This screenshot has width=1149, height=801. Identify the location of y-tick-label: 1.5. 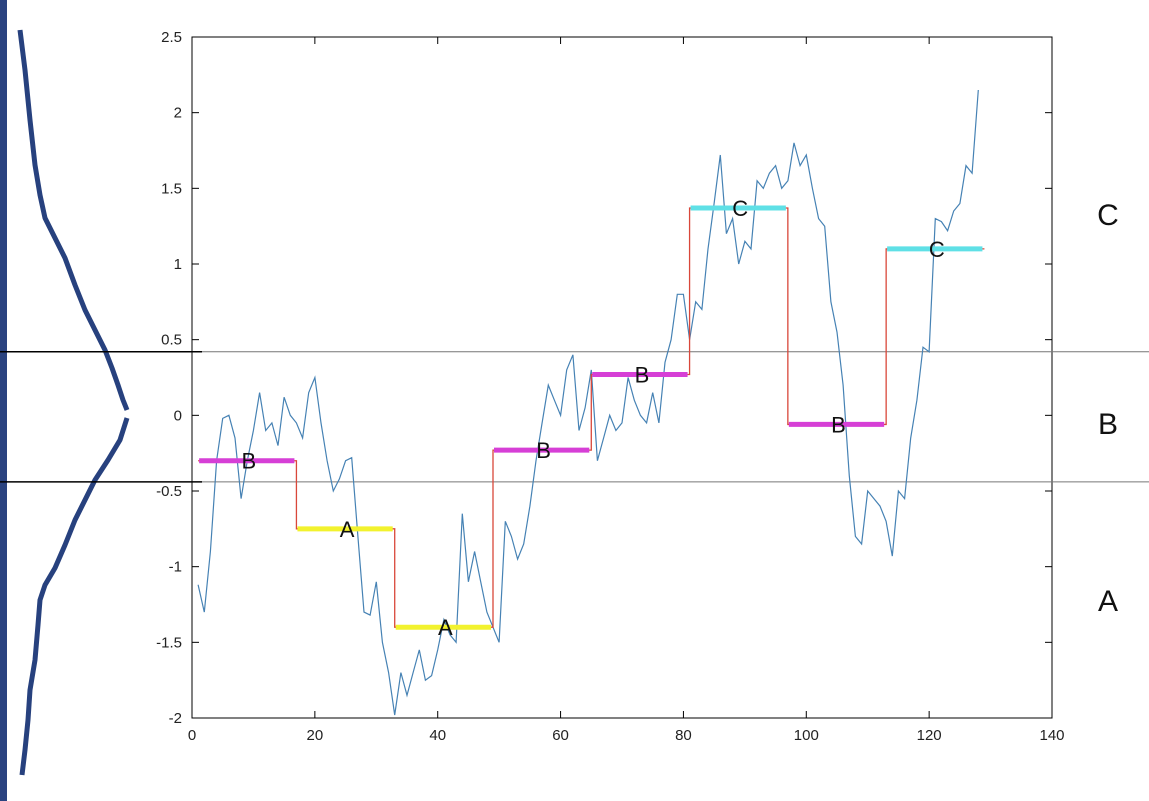
(171, 188).